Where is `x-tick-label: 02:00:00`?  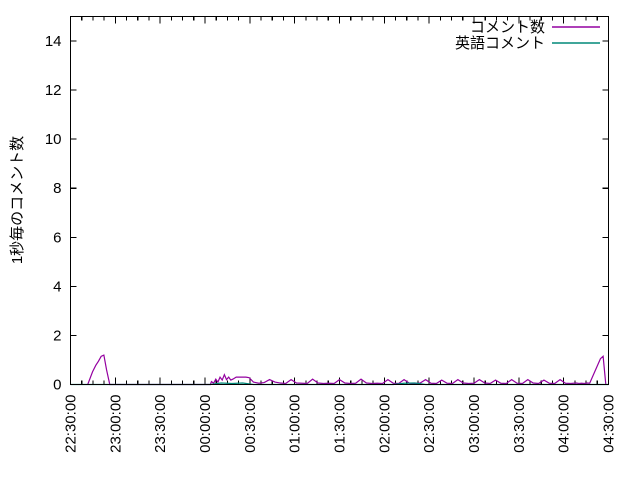
x-tick-label: 02:00:00 is located at coordinates (384, 424).